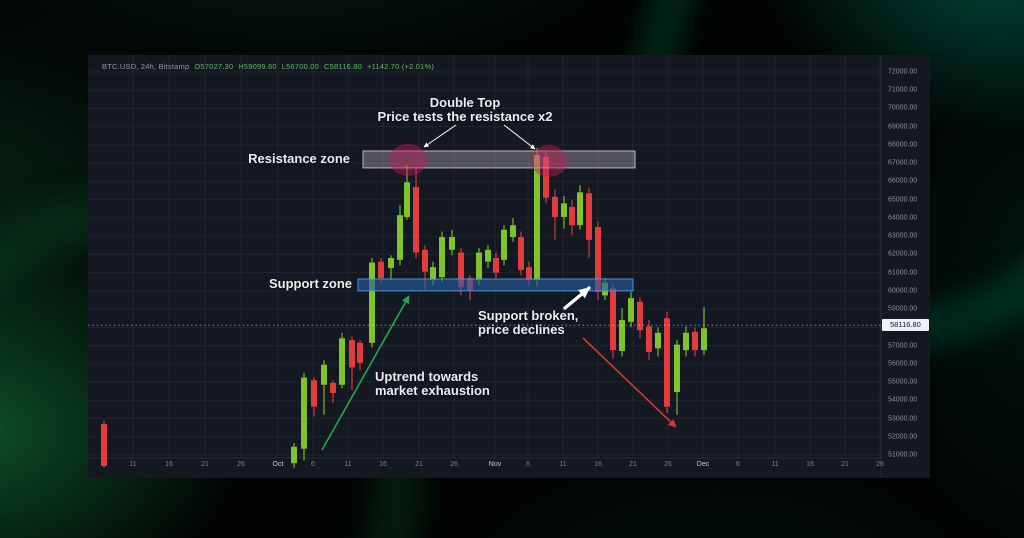 Image resolution: width=1024 pixels, height=538 pixels. I want to click on double-top-circle, so click(549, 161).